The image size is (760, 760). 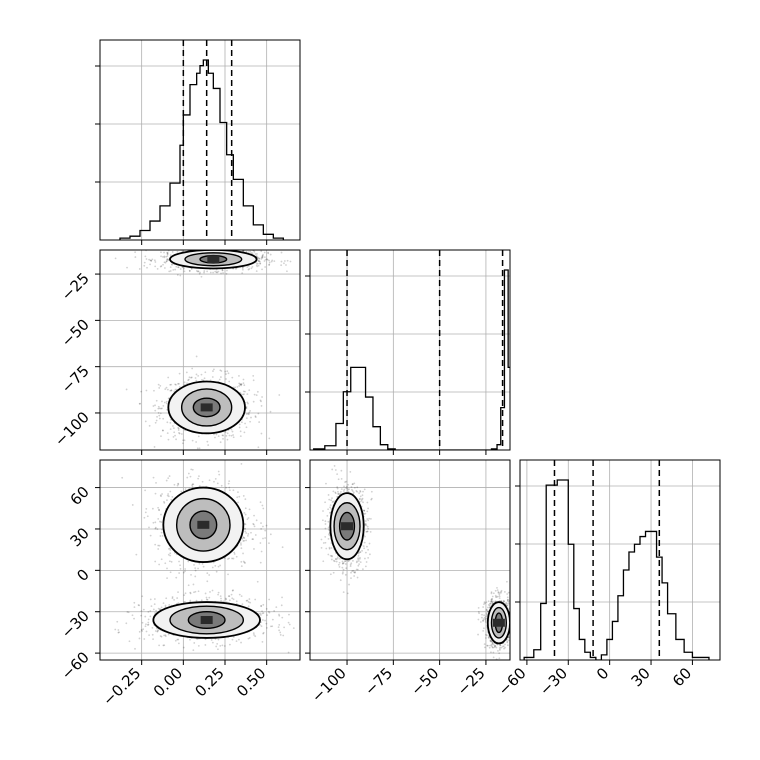 I want to click on x-tick-label-p3: 60, so click(x=682, y=677).